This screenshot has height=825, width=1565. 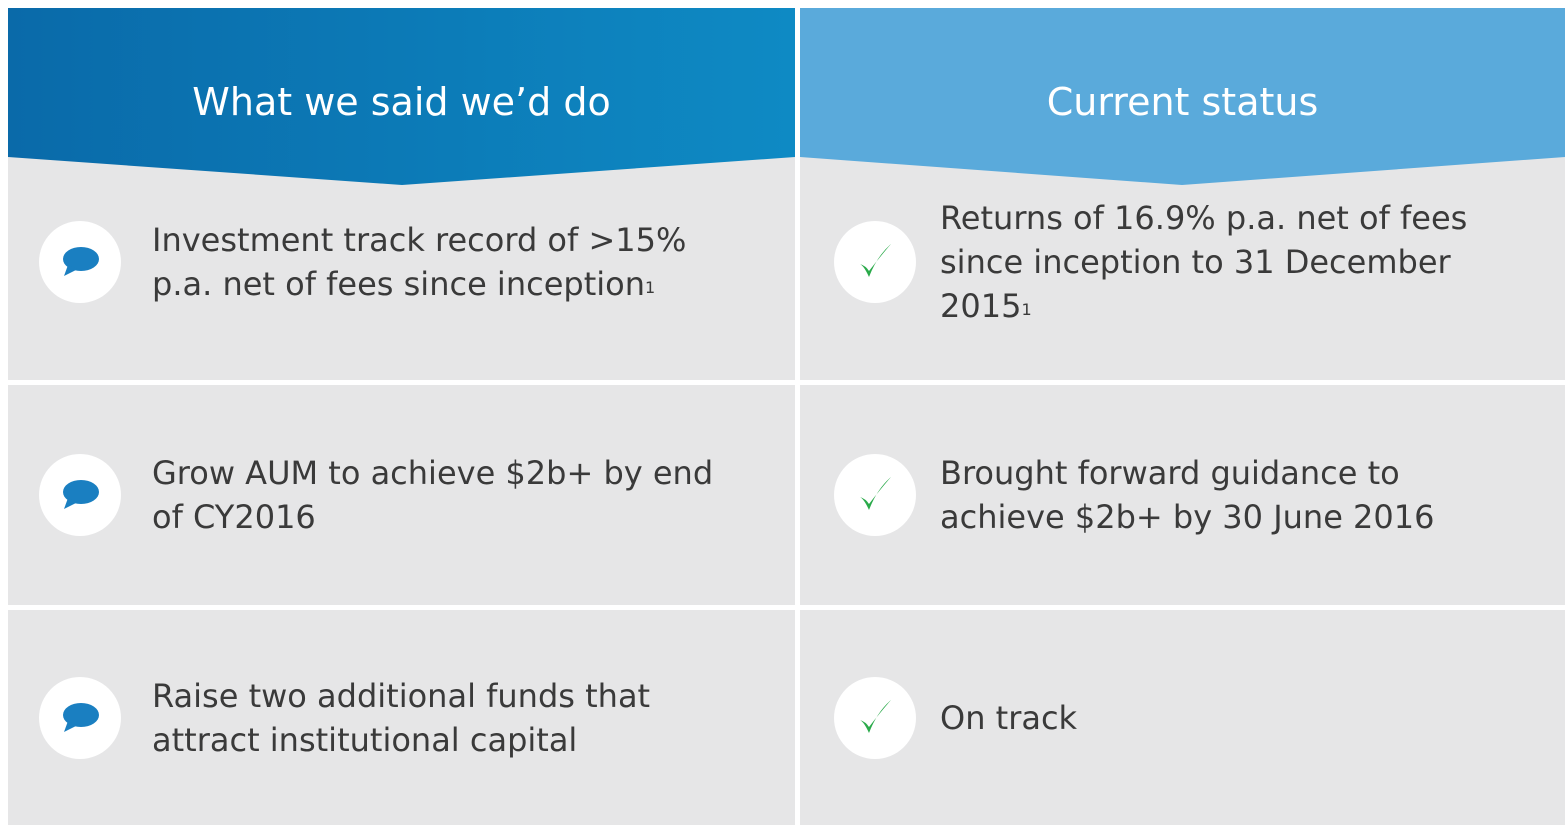 What do you see at coordinates (1182, 102) in the screenshot?
I see `header-right: Current status` at bounding box center [1182, 102].